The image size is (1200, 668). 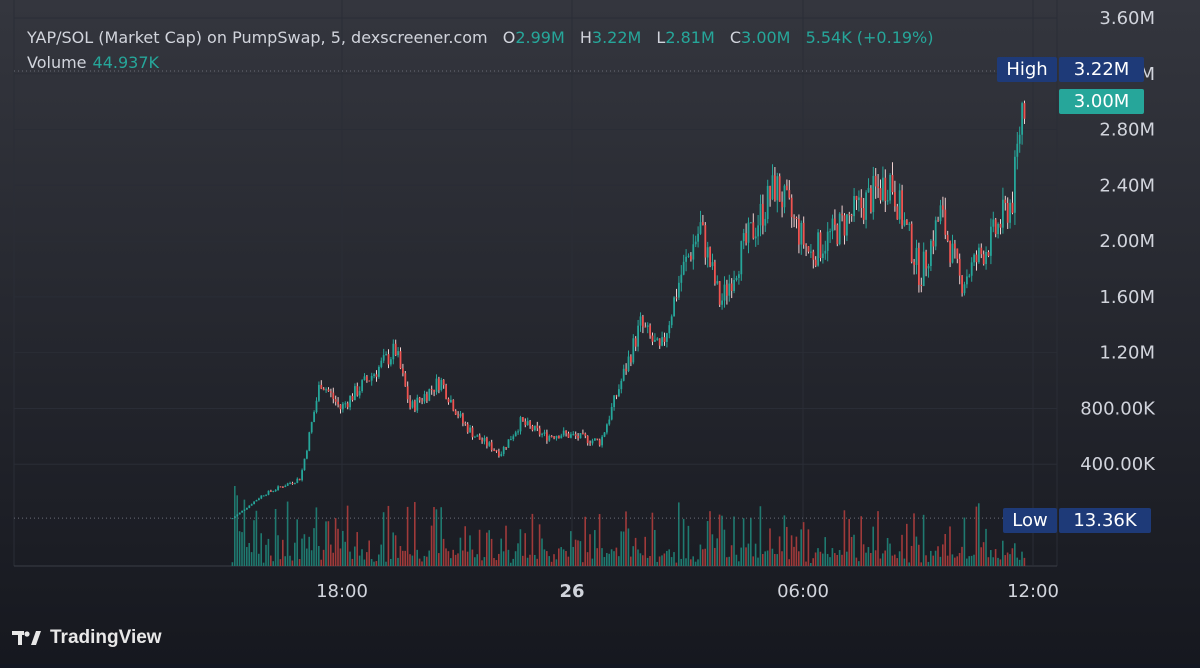 What do you see at coordinates (1118, 408) in the screenshot?
I see `price-tick-label: 800.00K` at bounding box center [1118, 408].